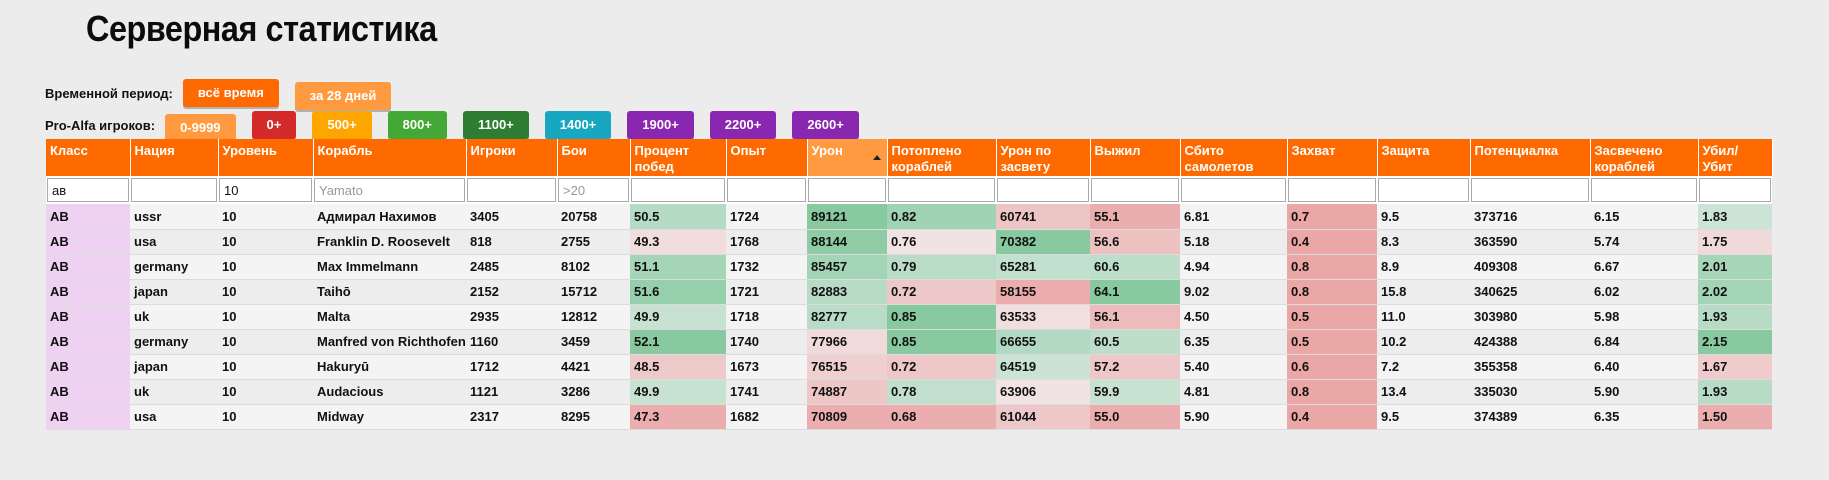  I want to click on cell-potential: 424388, so click(1530, 342).